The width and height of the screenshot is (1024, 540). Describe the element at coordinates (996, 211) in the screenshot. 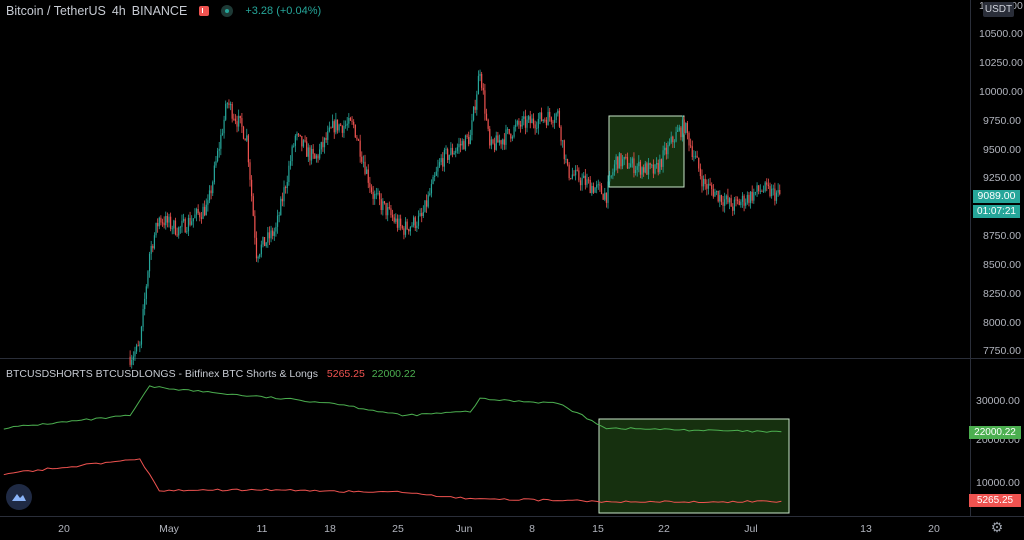

I see `bar-countdown-badge: 01:07:21` at that location.